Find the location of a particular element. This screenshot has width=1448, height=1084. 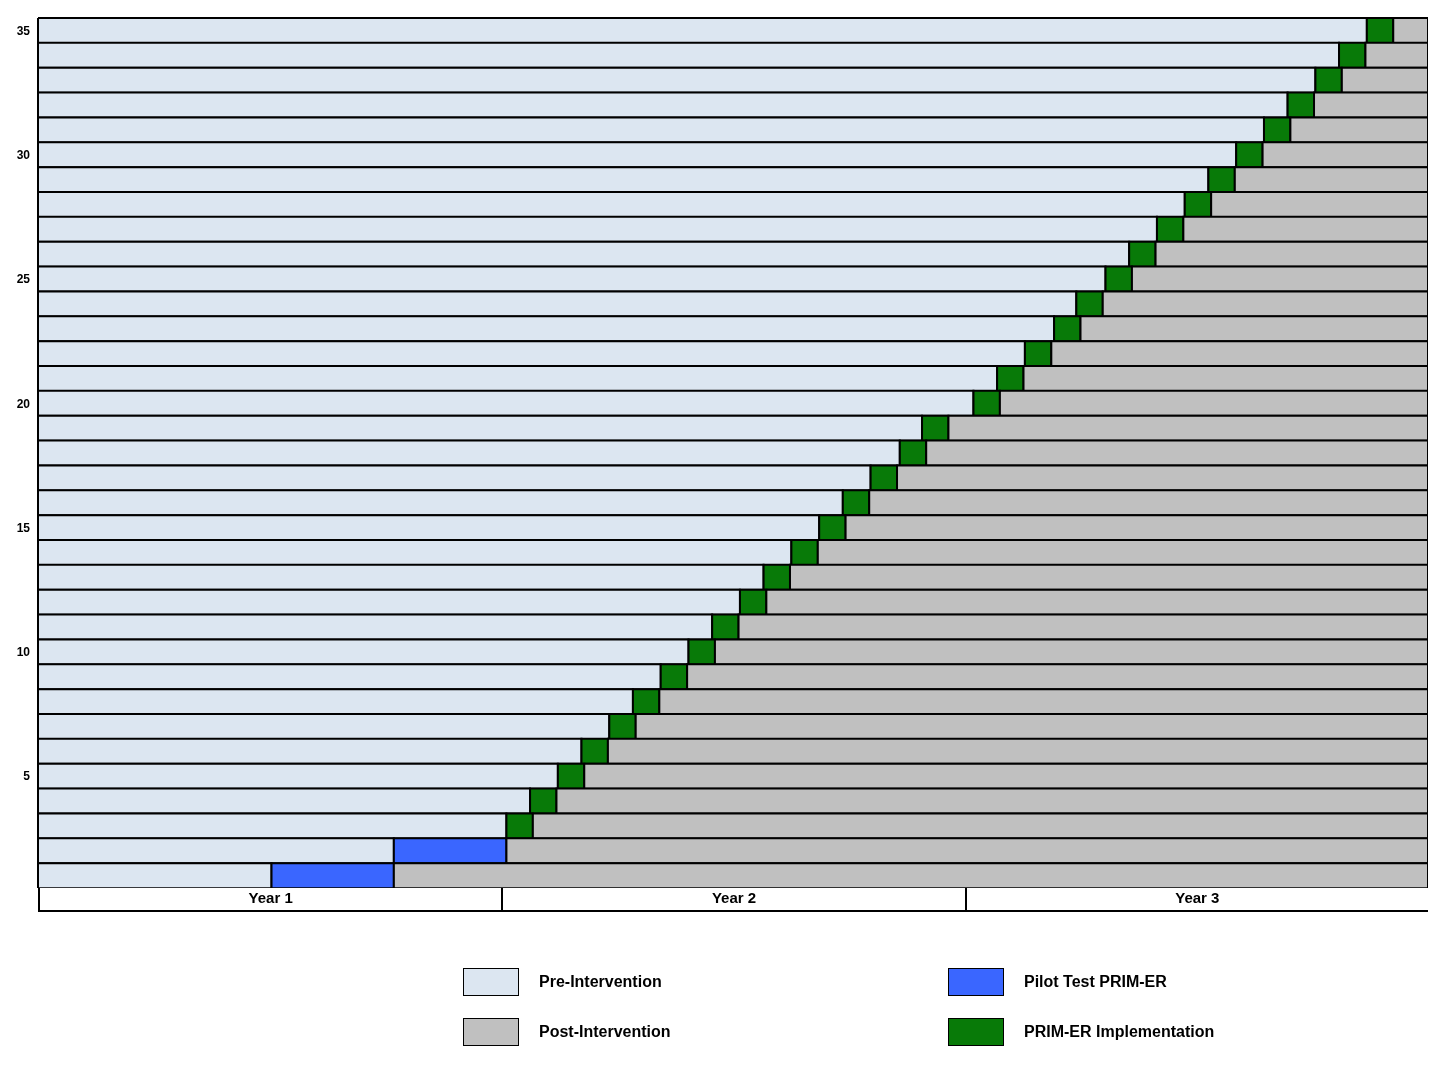

y-tick-label: 15 is located at coordinates (23, 527).